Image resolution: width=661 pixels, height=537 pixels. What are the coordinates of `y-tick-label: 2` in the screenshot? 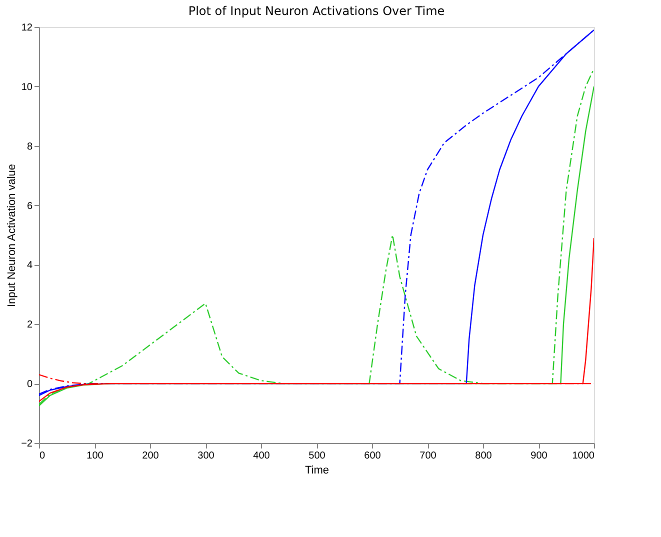 It's located at (29, 325).